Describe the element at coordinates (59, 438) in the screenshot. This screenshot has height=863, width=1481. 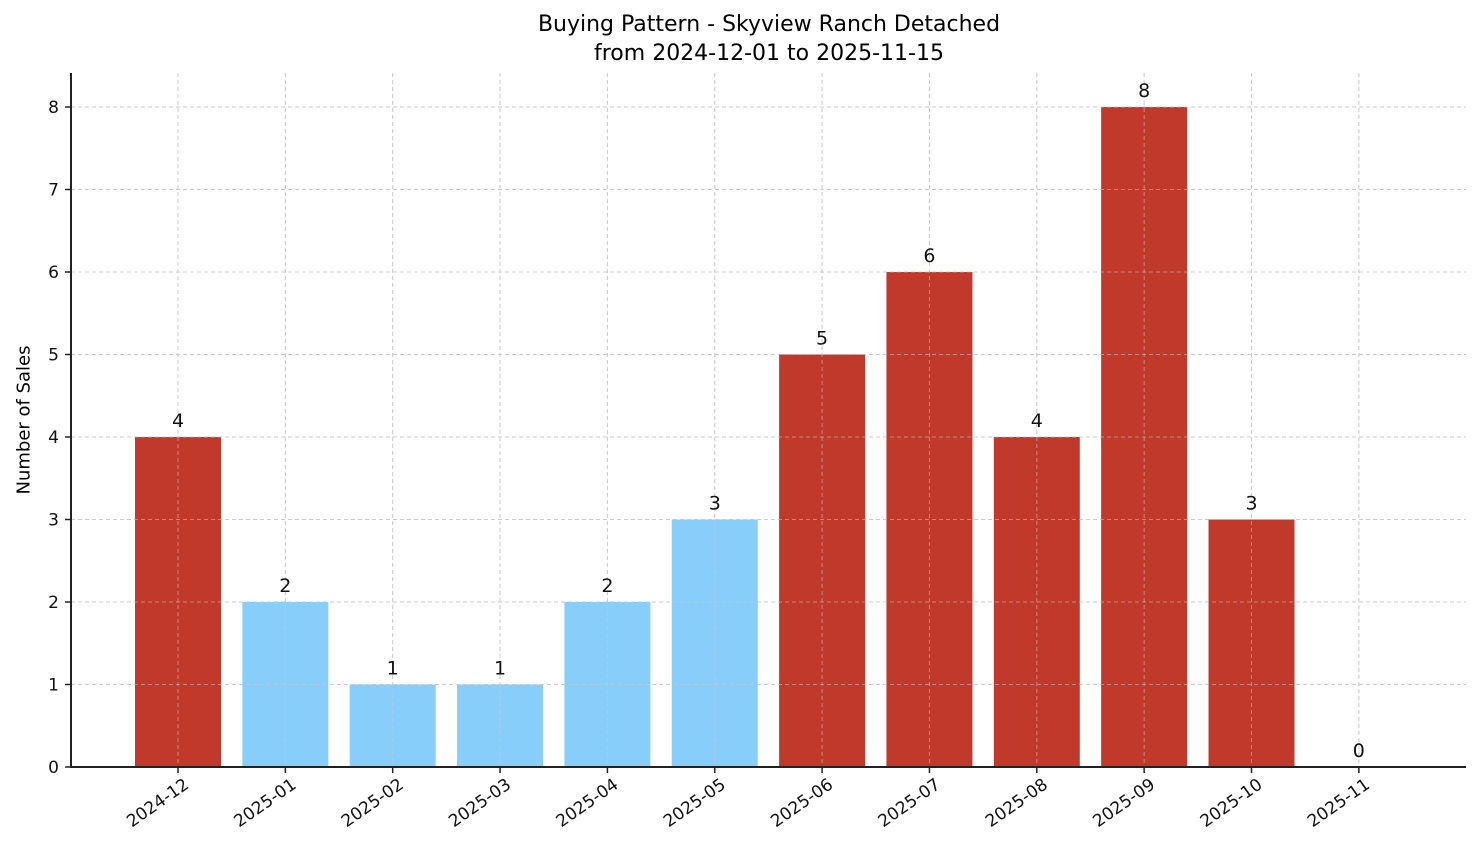
I see `y-axis-ticks: 0 1 2 3 4 5 6 7 8` at that location.